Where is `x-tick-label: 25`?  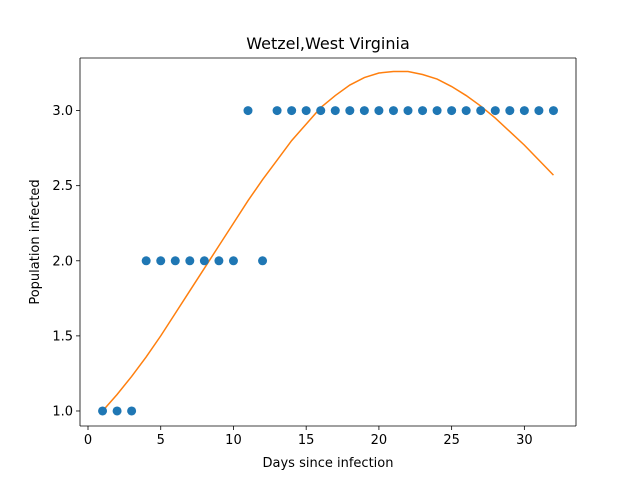
x-tick-label: 25 is located at coordinates (451, 440).